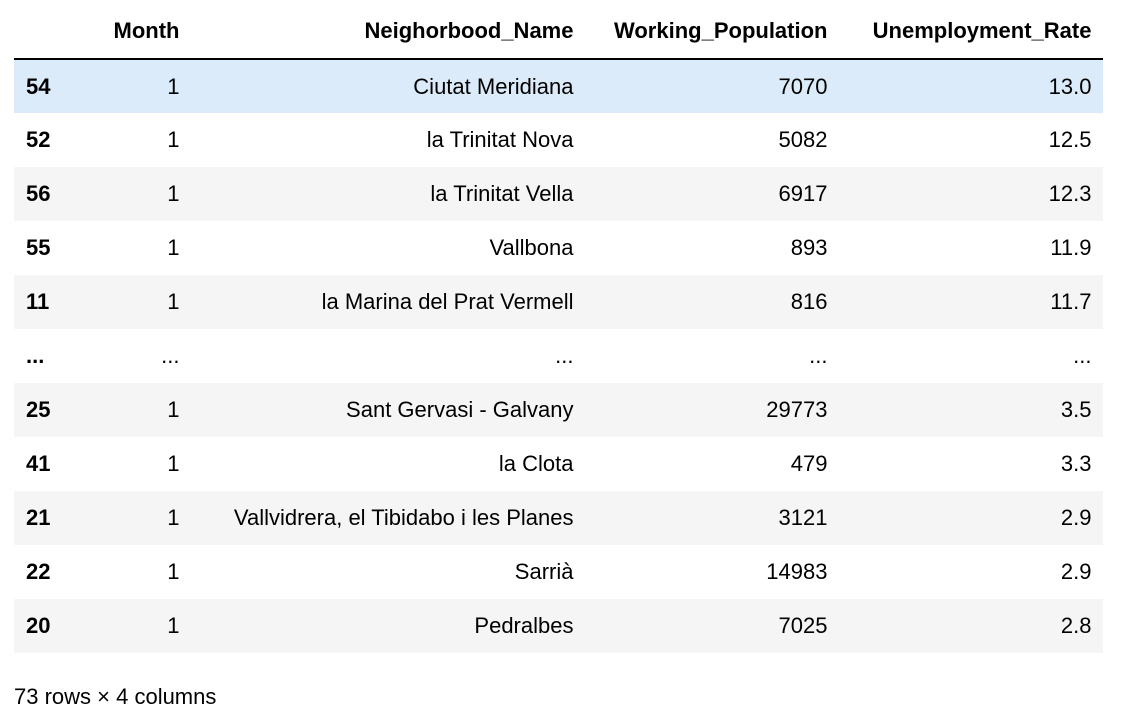 The height and width of the screenshot is (704, 1130). I want to click on table-row: 41 1 la Clota 479 3.3, so click(559, 464).